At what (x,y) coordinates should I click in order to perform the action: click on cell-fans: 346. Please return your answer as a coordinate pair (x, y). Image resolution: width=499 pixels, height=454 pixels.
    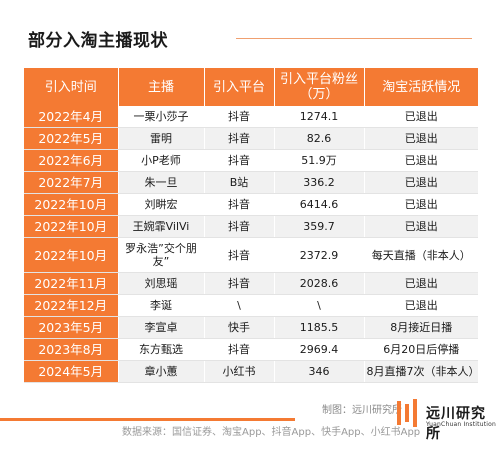
    Looking at the image, I should click on (319, 371).